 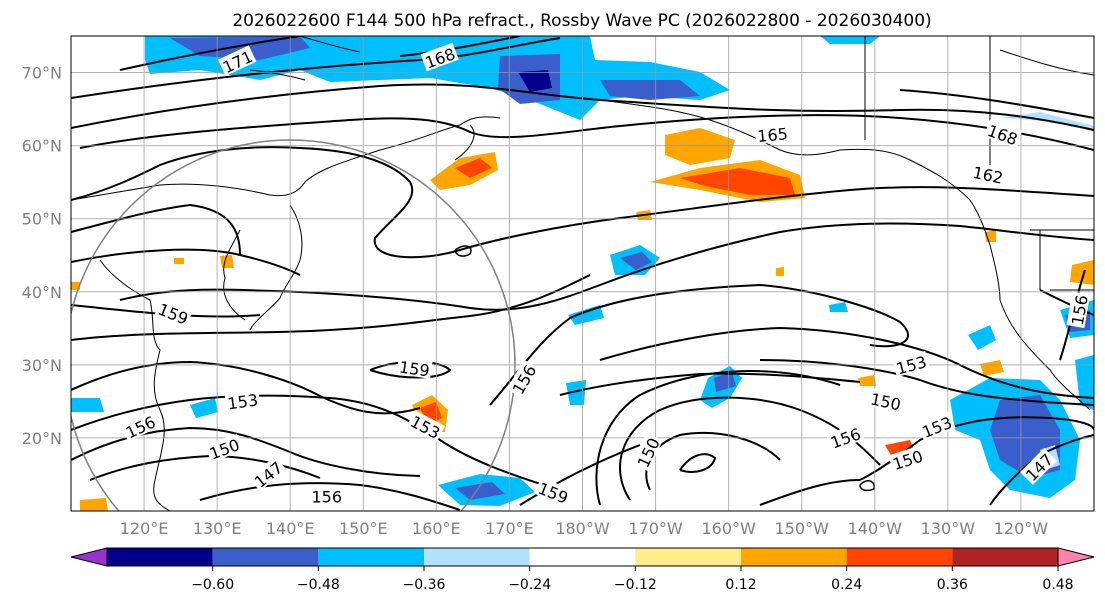 What do you see at coordinates (94, 504) in the screenshot?
I see `shade-orange-sw` at bounding box center [94, 504].